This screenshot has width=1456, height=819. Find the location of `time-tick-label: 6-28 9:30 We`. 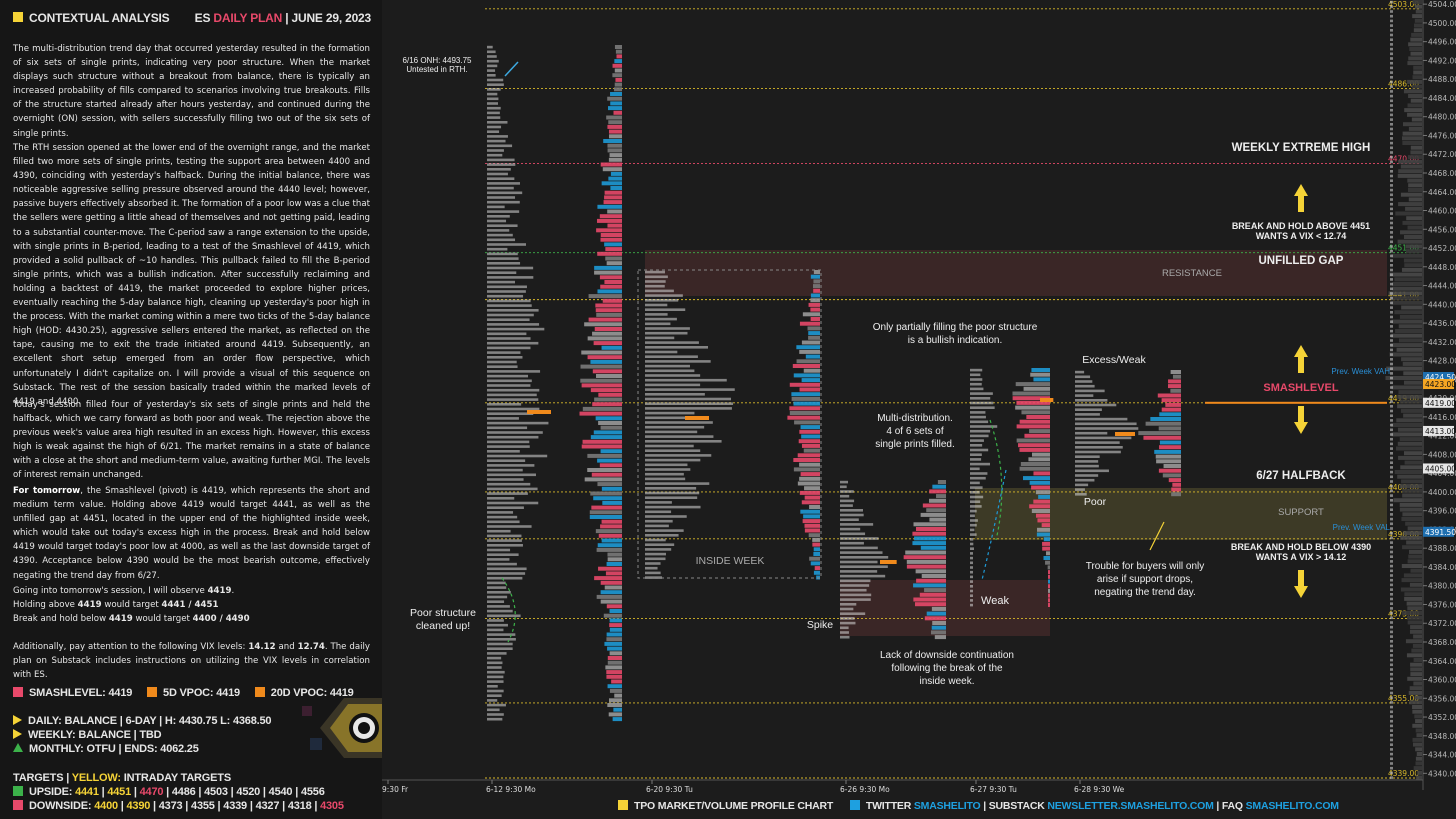

time-tick-label: 6-28 9:30 We is located at coordinates (1099, 789).